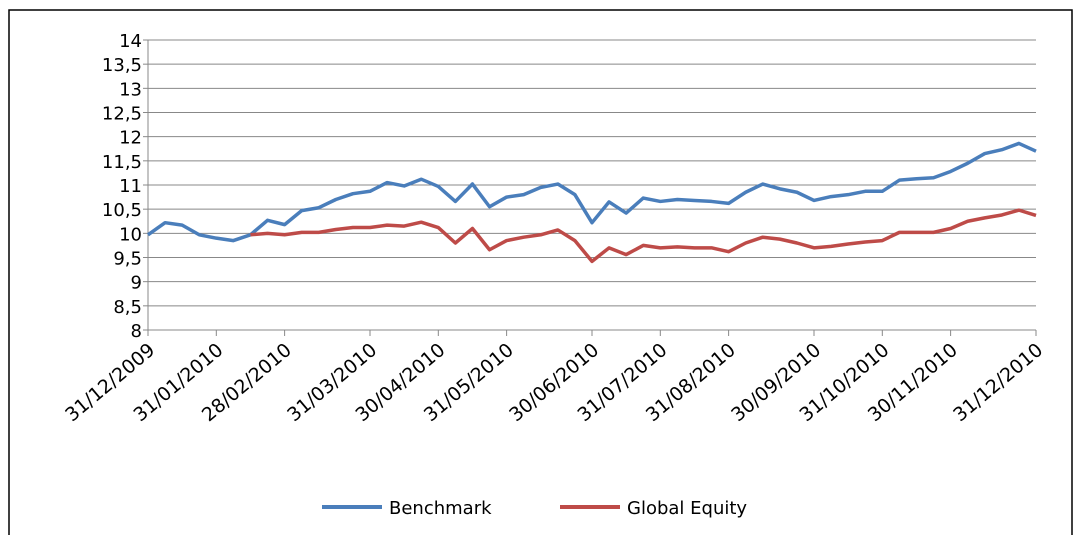  I want to click on y-tick-label: 9,5, so click(127, 259).